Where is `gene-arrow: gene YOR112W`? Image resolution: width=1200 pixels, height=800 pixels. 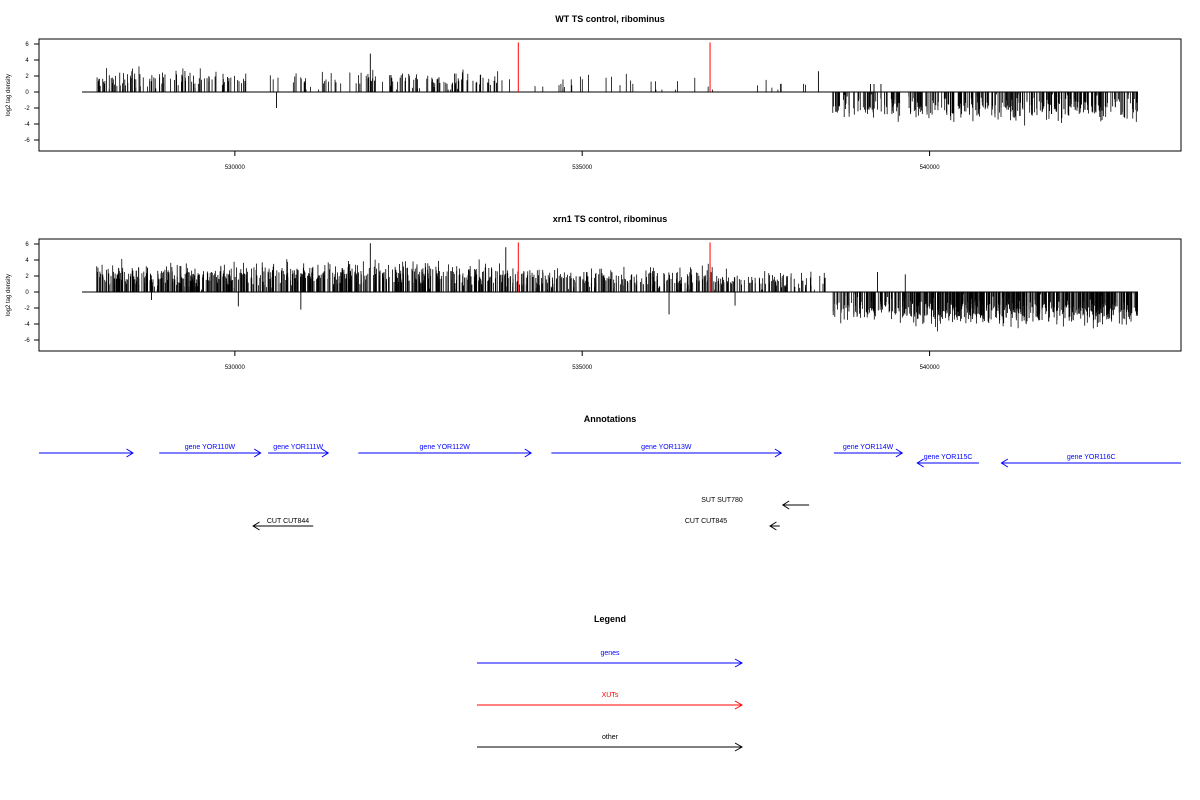
gene-arrow: gene YOR112W is located at coordinates (445, 451).